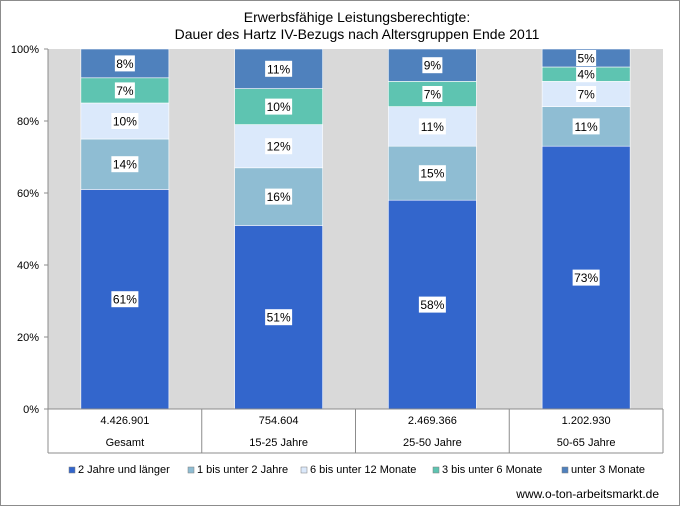  I want to click on legend-label: 1 bis unter 2 Jahre, so click(242, 470).